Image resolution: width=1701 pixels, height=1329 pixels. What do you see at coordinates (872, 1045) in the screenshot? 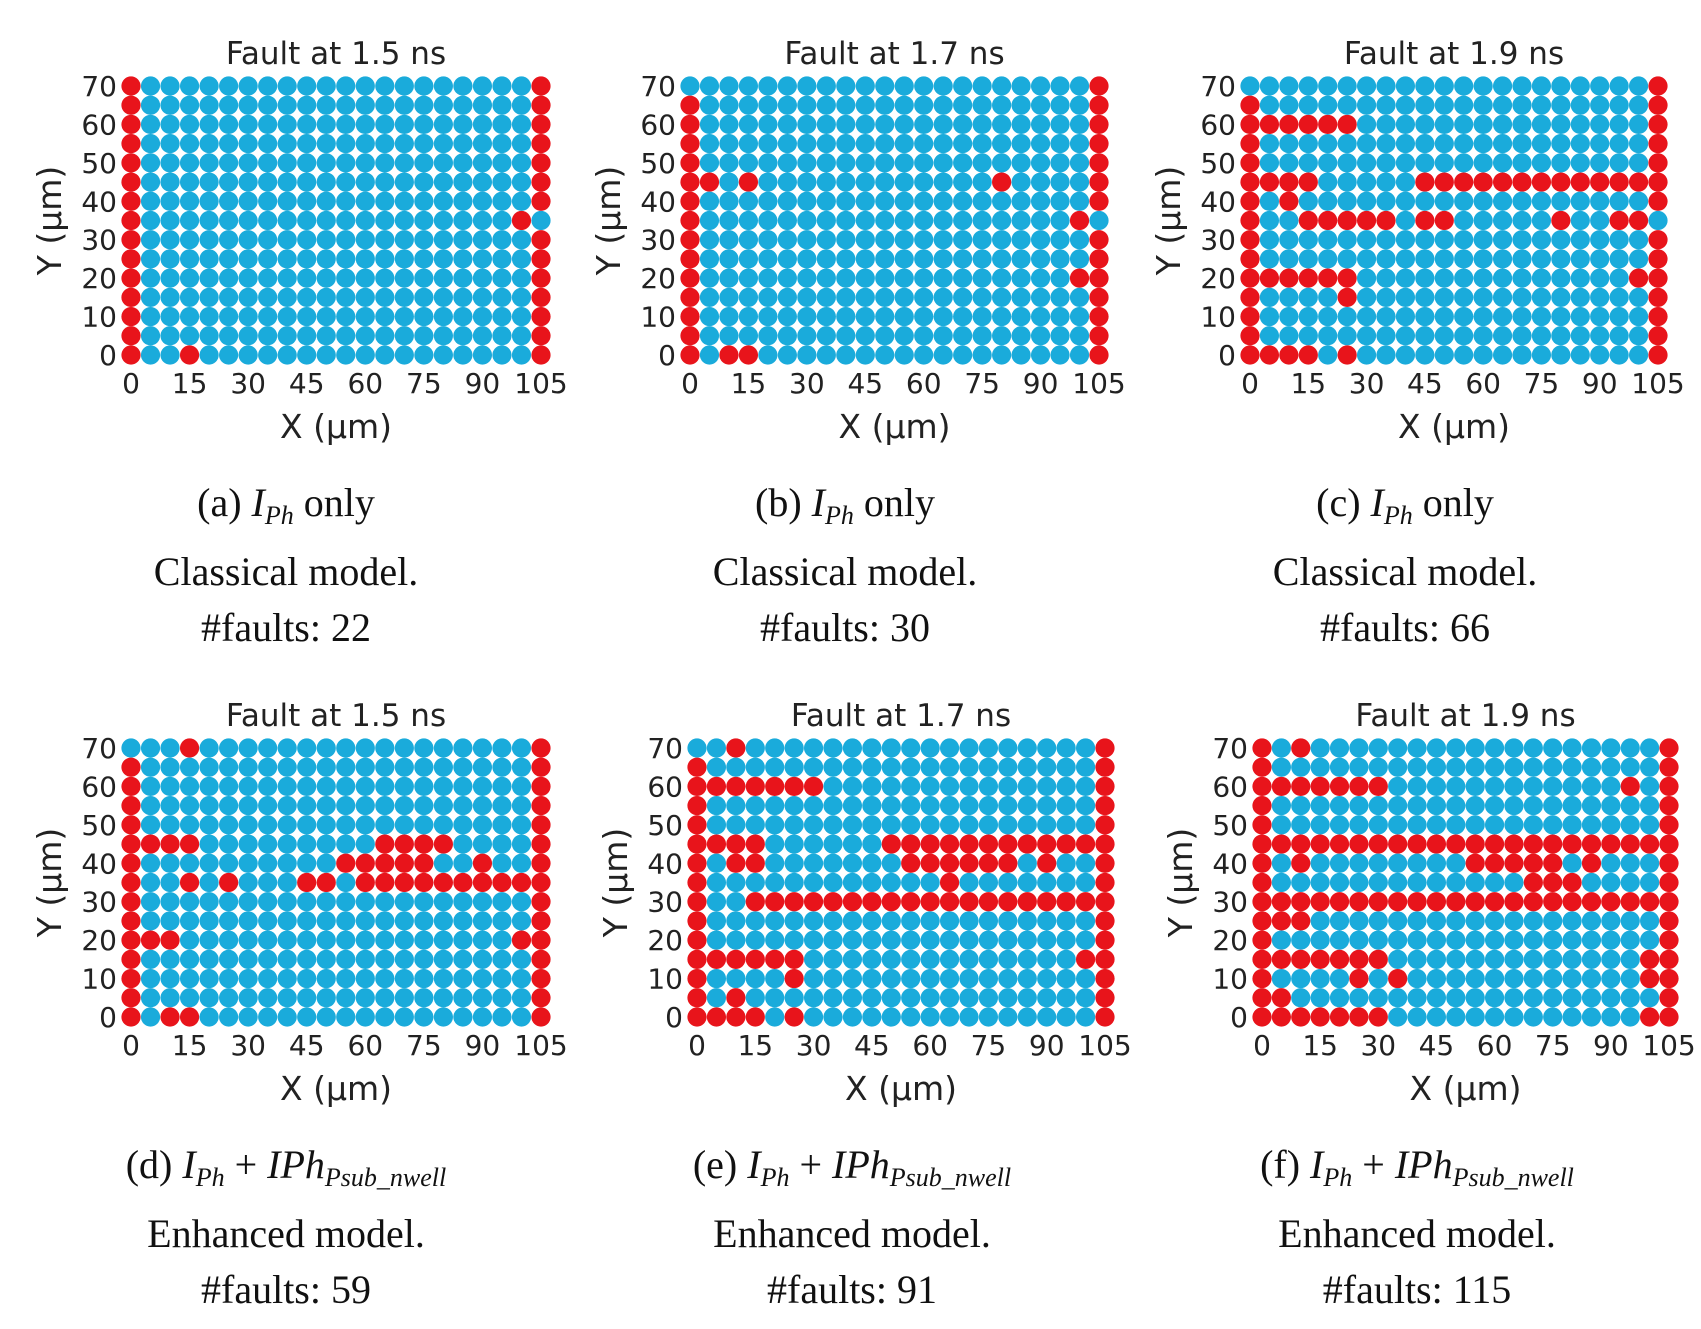
I see `x-tick-label: 45` at bounding box center [872, 1045].